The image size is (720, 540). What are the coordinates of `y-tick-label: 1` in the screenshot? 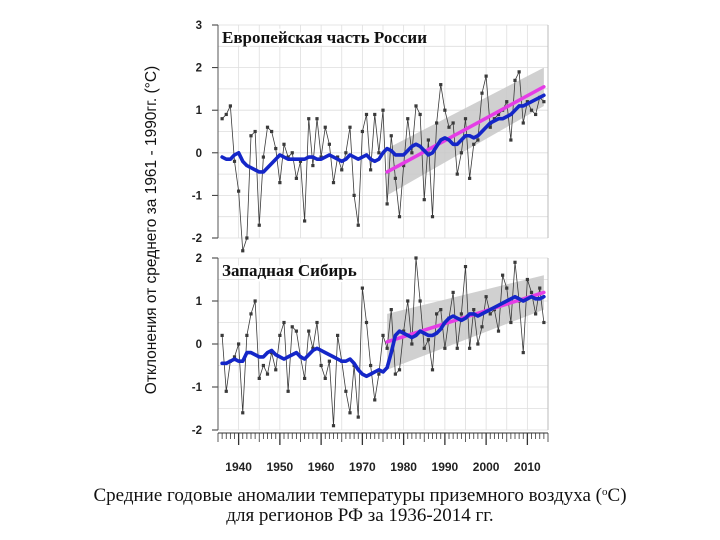 It's located at (199, 302).